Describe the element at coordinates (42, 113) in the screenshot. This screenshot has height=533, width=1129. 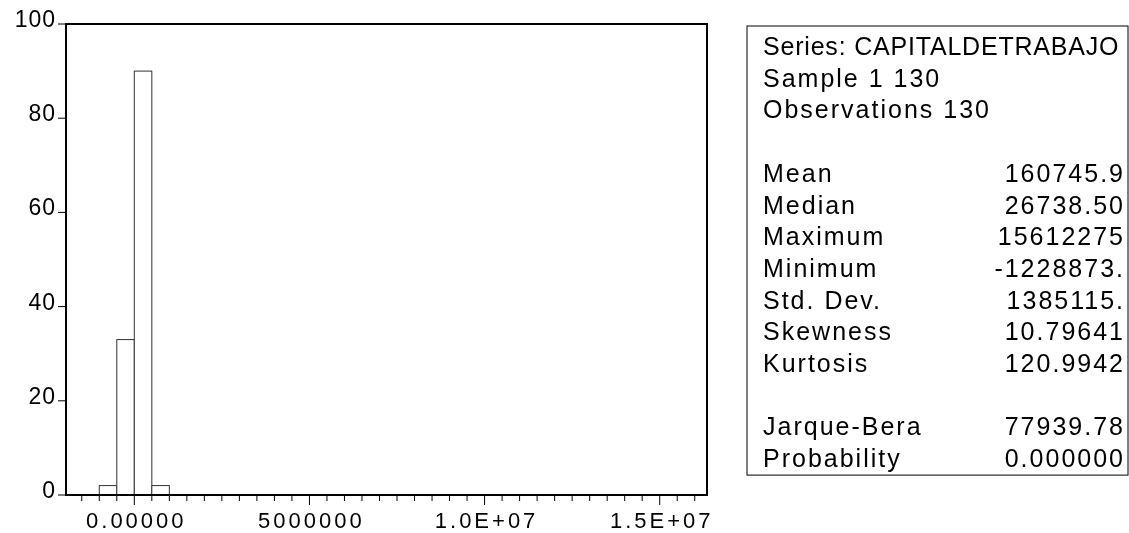
I see `y-tick-label: 80` at that location.